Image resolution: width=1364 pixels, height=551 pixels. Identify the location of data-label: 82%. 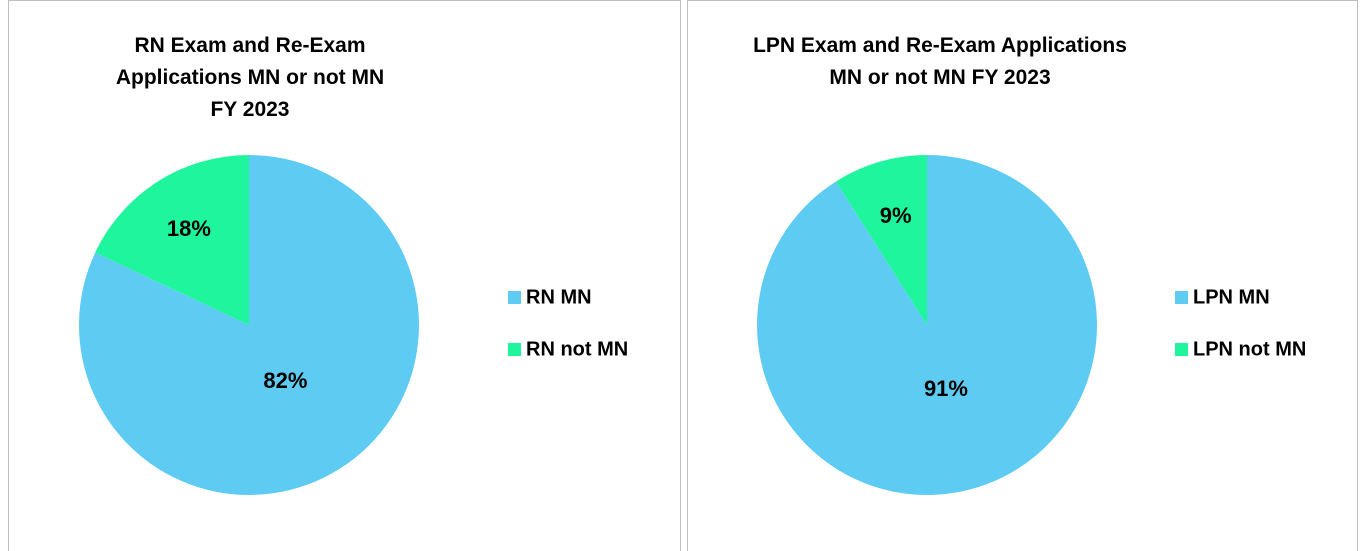
(285, 380).